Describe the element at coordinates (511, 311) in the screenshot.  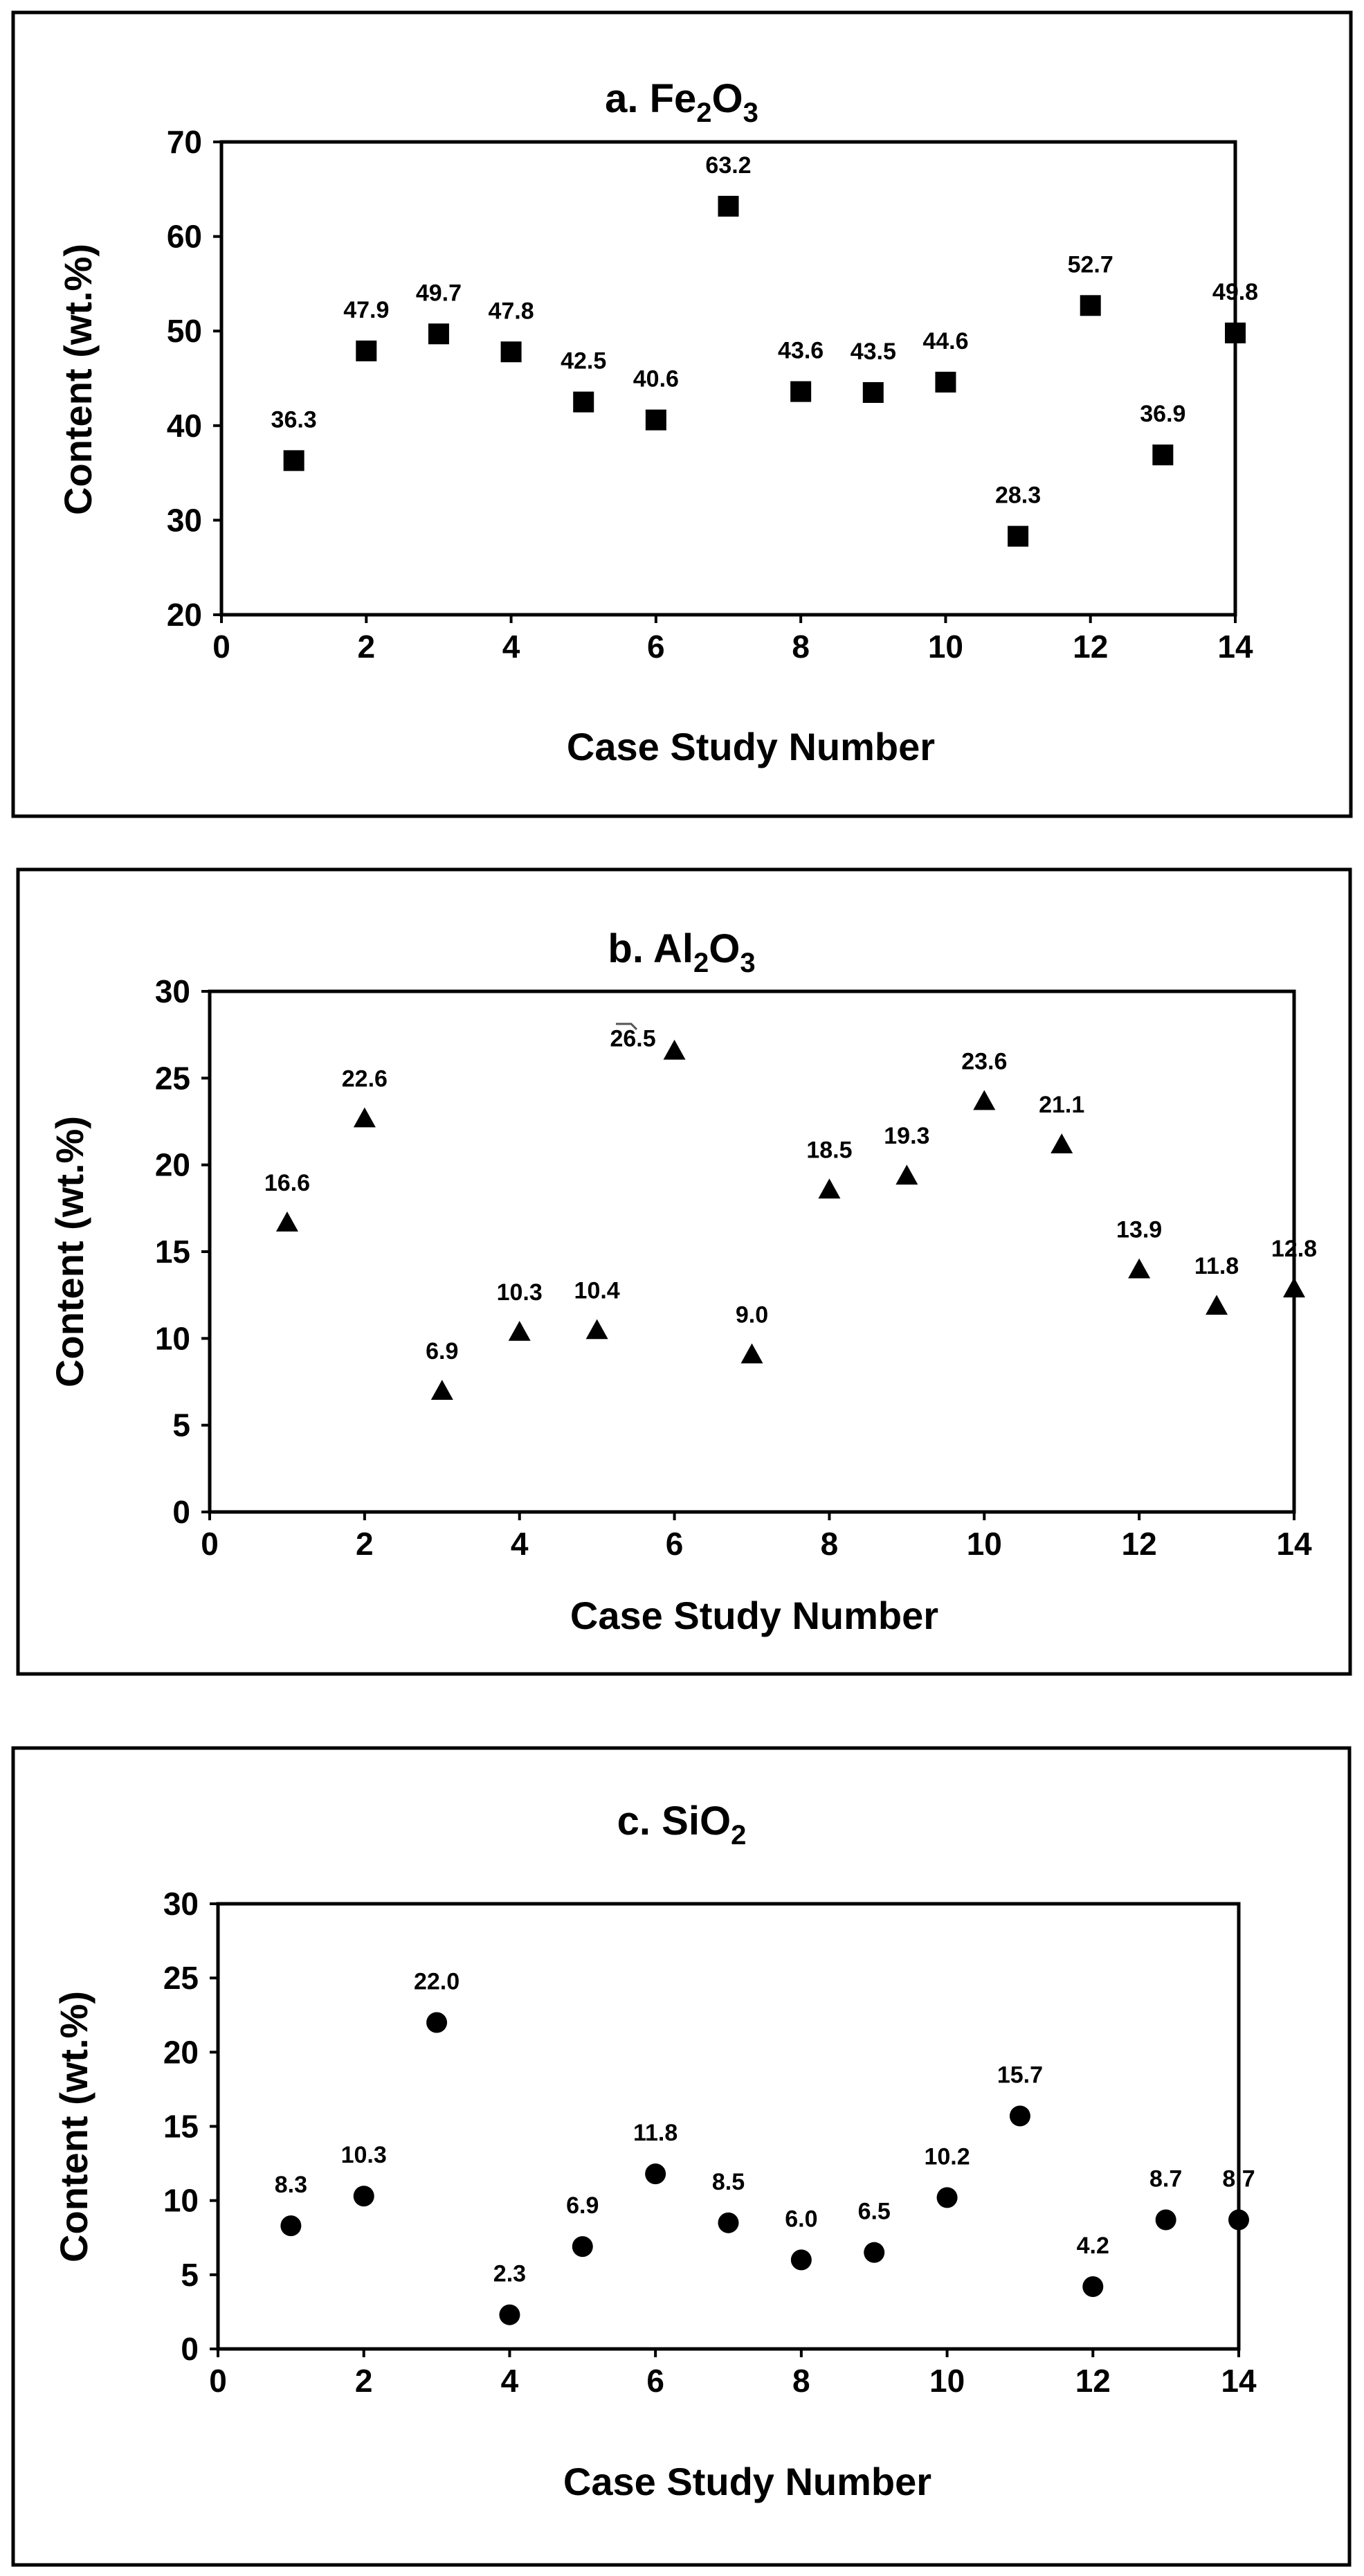
I see `panel-a-data-label: 47.8` at that location.